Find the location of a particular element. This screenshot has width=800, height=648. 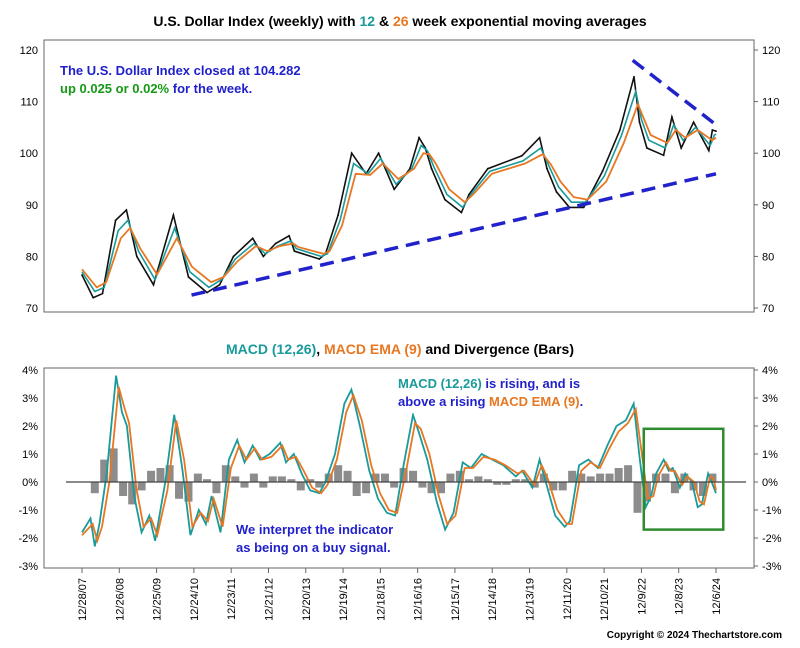

x-tick-label: 12/11/20 is located at coordinates (568, 599).